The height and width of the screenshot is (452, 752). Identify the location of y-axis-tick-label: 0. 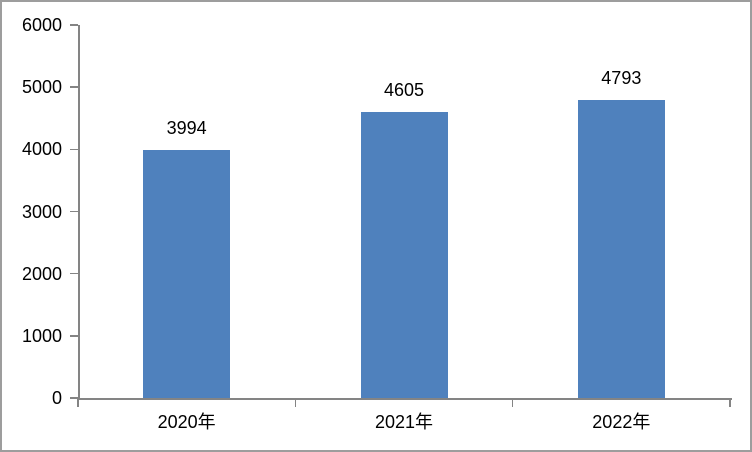
(56, 398).